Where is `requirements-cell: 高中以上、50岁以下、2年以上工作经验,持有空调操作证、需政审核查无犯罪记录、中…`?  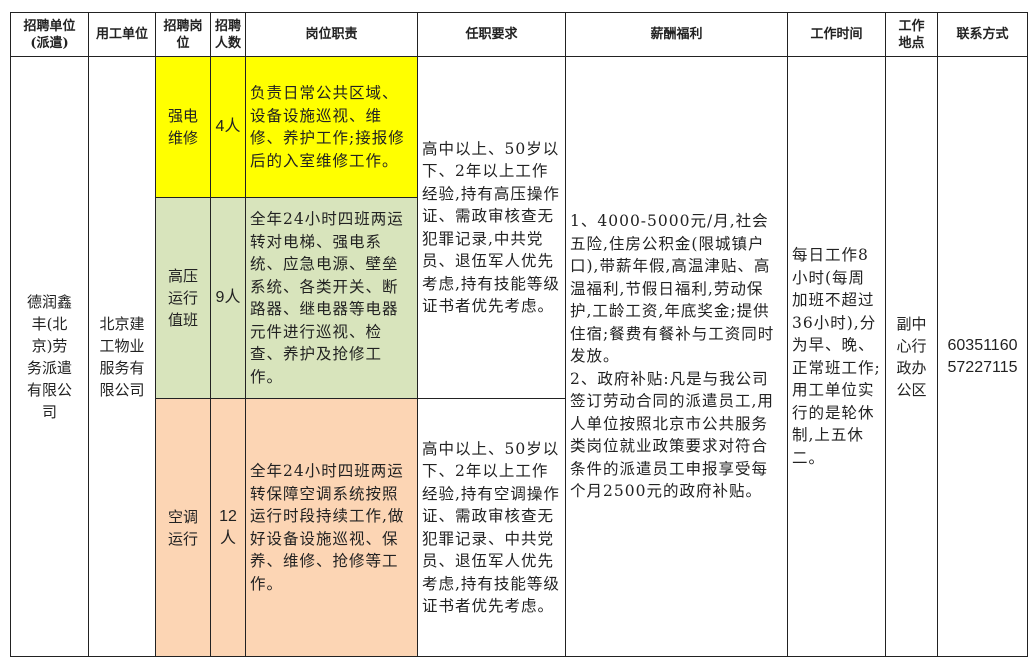
requirements-cell: 高中以上、50岁以下、2年以上工作经验,持有空调操作证、需政审核查无犯罪记录、中… is located at coordinates (491, 527).